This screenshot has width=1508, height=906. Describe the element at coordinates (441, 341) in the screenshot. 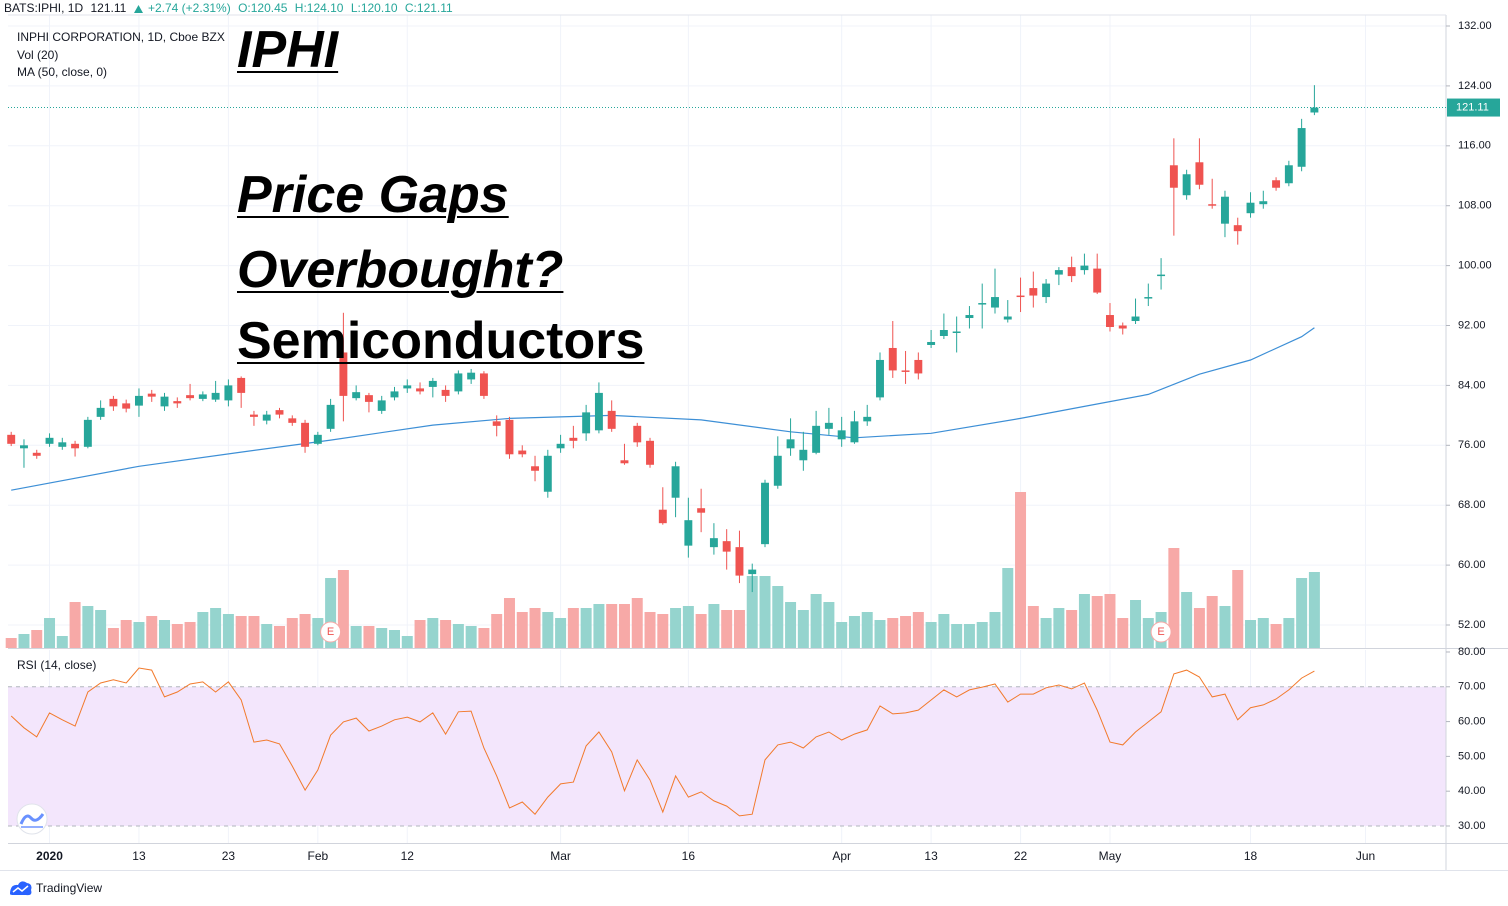

I see `overlay-line: Semiconductors` at that location.